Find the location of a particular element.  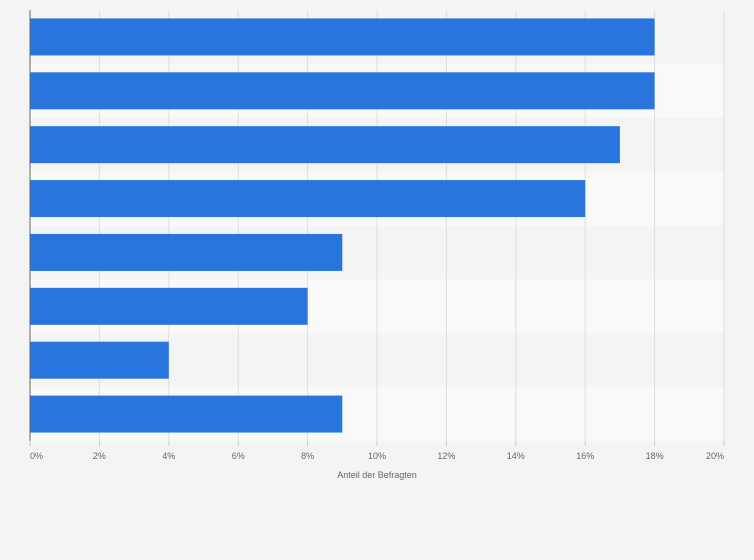

x-tick-label: 16% is located at coordinates (585, 456).